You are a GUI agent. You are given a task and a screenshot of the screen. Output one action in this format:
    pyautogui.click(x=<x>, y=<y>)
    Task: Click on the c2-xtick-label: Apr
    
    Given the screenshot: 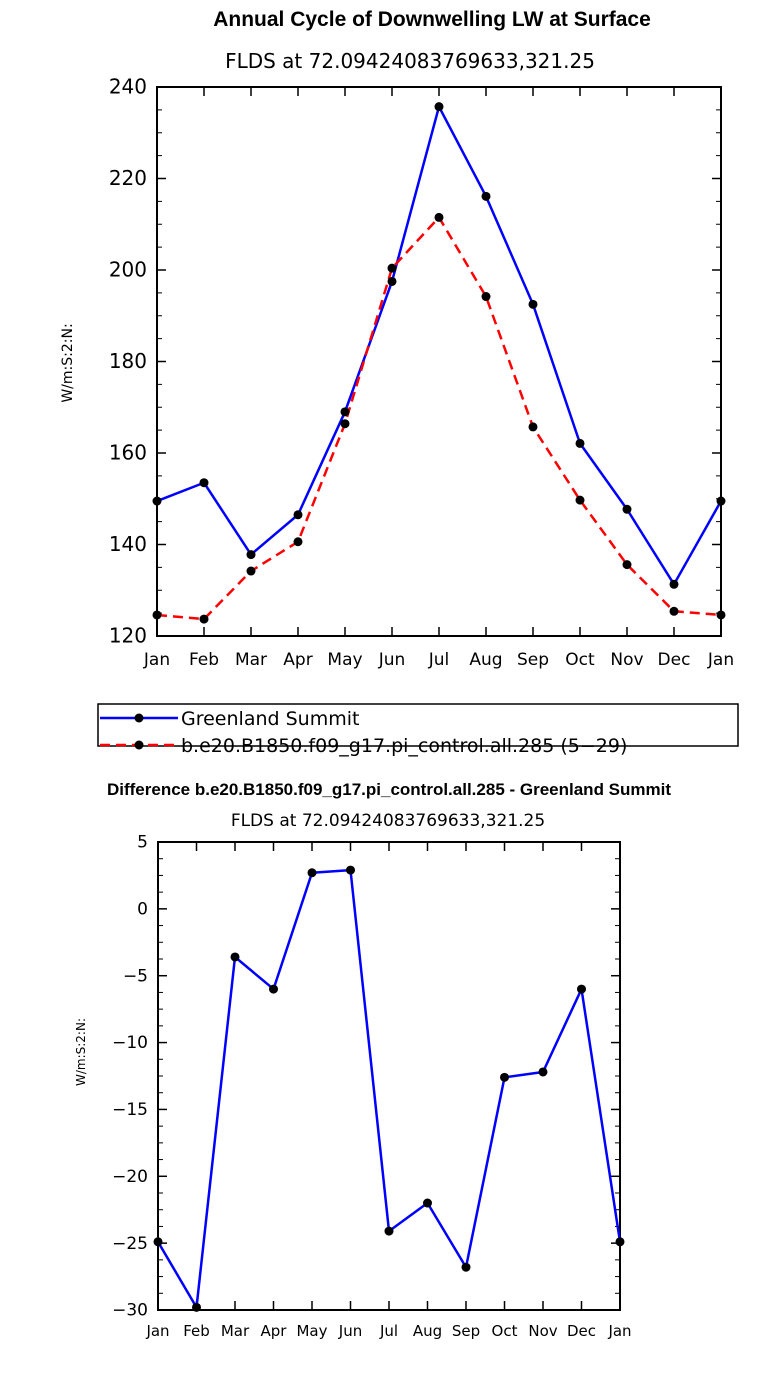 What is the action you would take?
    pyautogui.click(x=274, y=1331)
    